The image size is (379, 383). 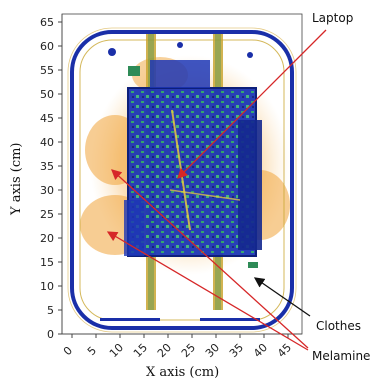 What do you see at coordinates (92, 351) in the screenshot?
I see `x-tick-label: 5` at bounding box center [92, 351].